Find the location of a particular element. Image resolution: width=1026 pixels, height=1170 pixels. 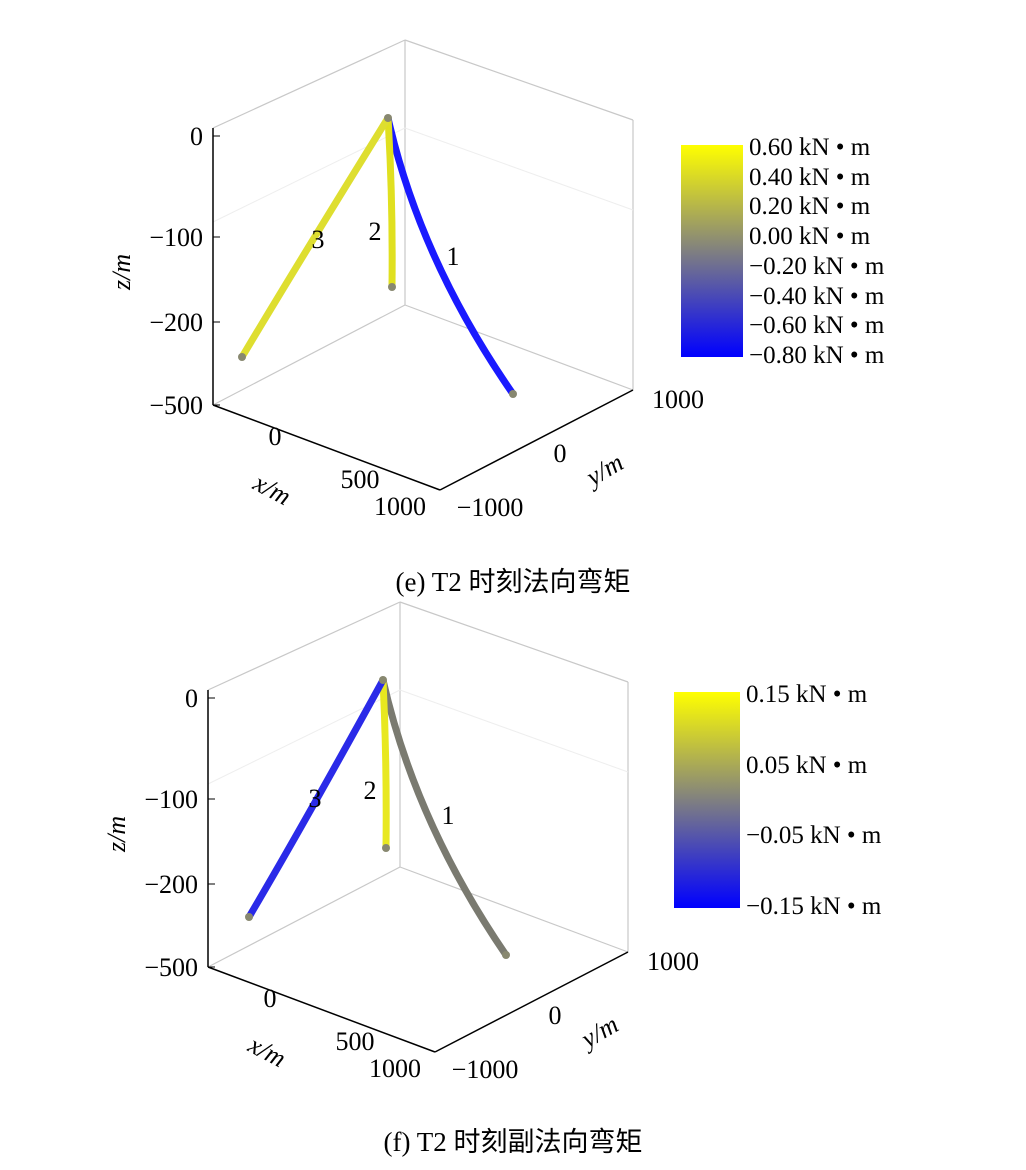

colorbar-label: −0.15 kN • m is located at coordinates (814, 906).